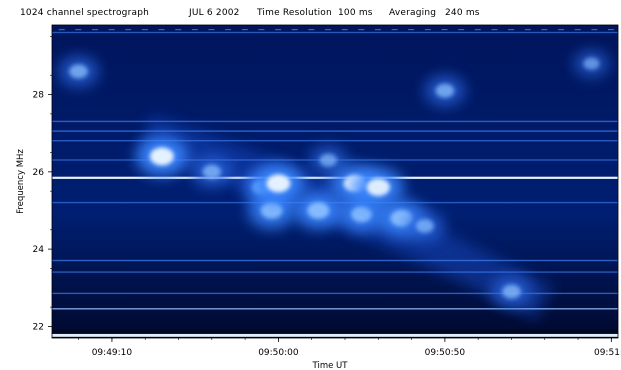 This screenshot has height=370, width=621. I want to click on x-tick-label: 09:50:50, so click(445, 353).